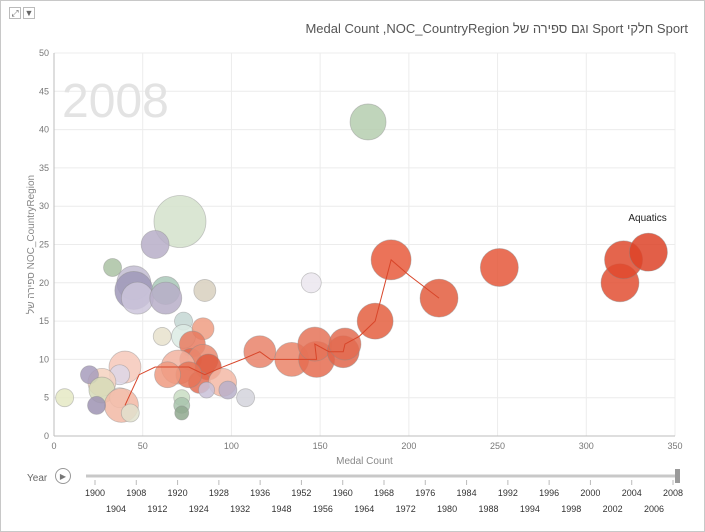  Describe the element at coordinates (44, 283) in the screenshot. I see `y-tick-label: 20` at that location.